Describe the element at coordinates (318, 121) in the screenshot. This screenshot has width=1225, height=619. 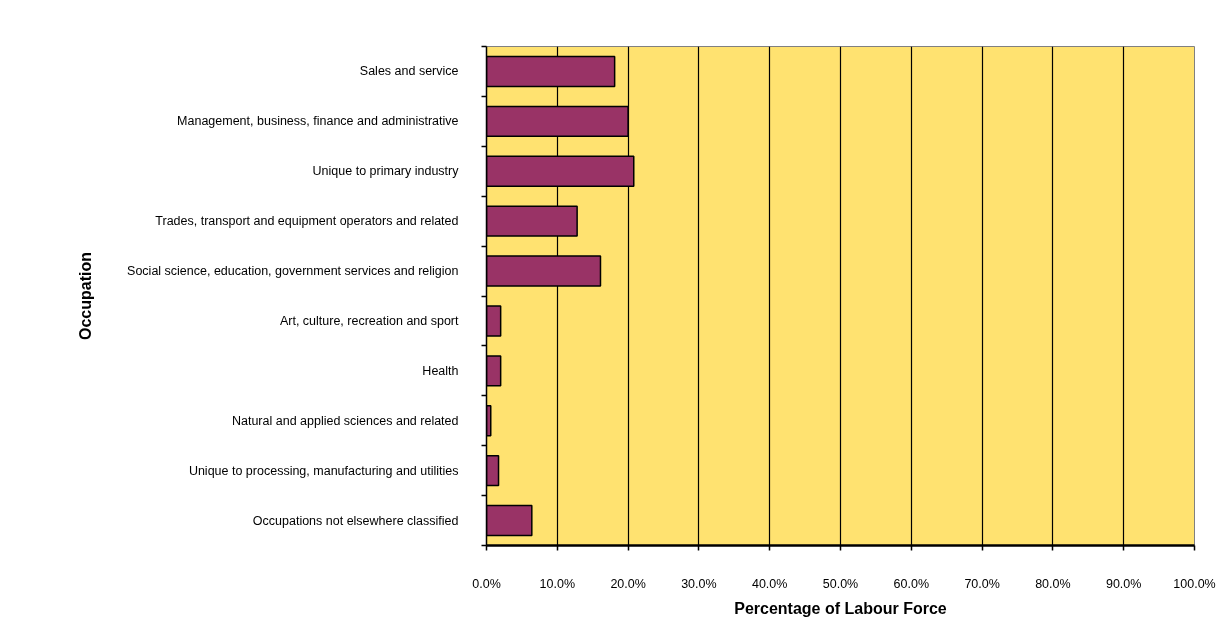
I see `y-tick-label: Management, business, finance and administrative` at that location.